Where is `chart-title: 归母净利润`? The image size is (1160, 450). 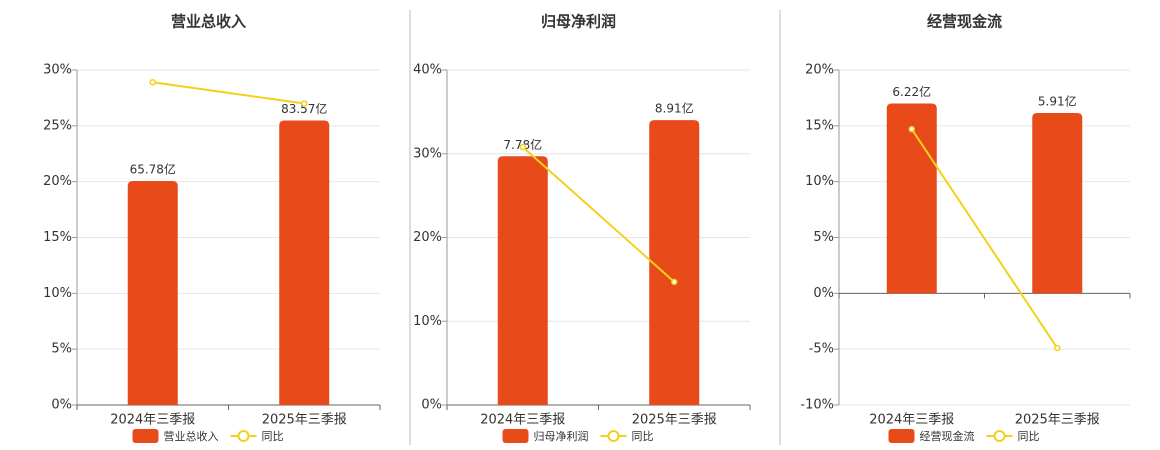 chart-title: 归母净利润 is located at coordinates (578, 22).